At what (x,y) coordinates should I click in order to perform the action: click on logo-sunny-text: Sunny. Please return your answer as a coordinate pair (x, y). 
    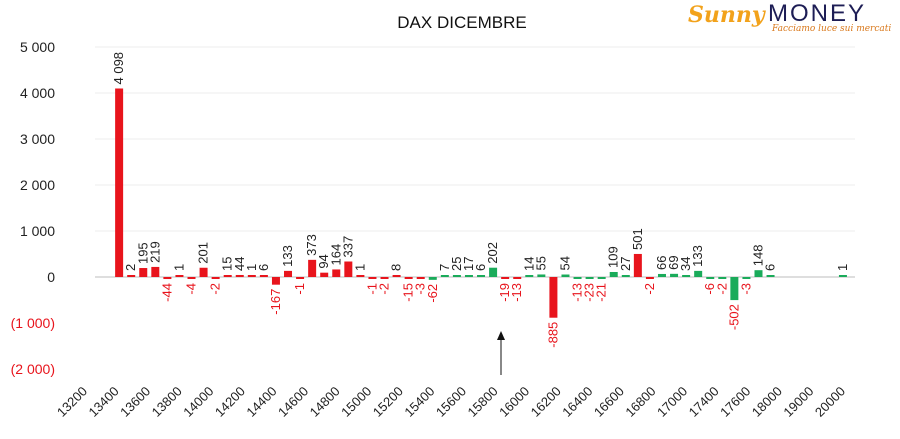
    Looking at the image, I should click on (726, 15).